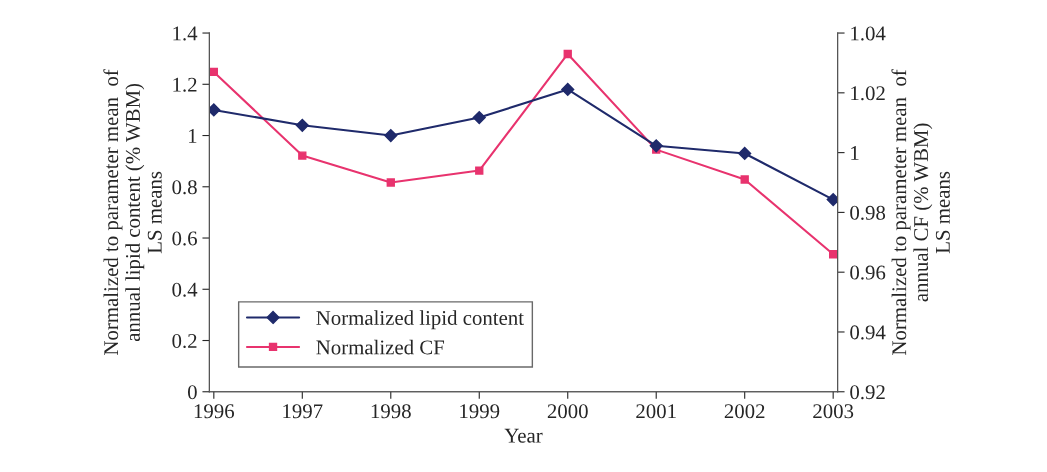 The height and width of the screenshot is (472, 1047). What do you see at coordinates (833, 411) in the screenshot?
I see `x-tick-label: 2003` at bounding box center [833, 411].